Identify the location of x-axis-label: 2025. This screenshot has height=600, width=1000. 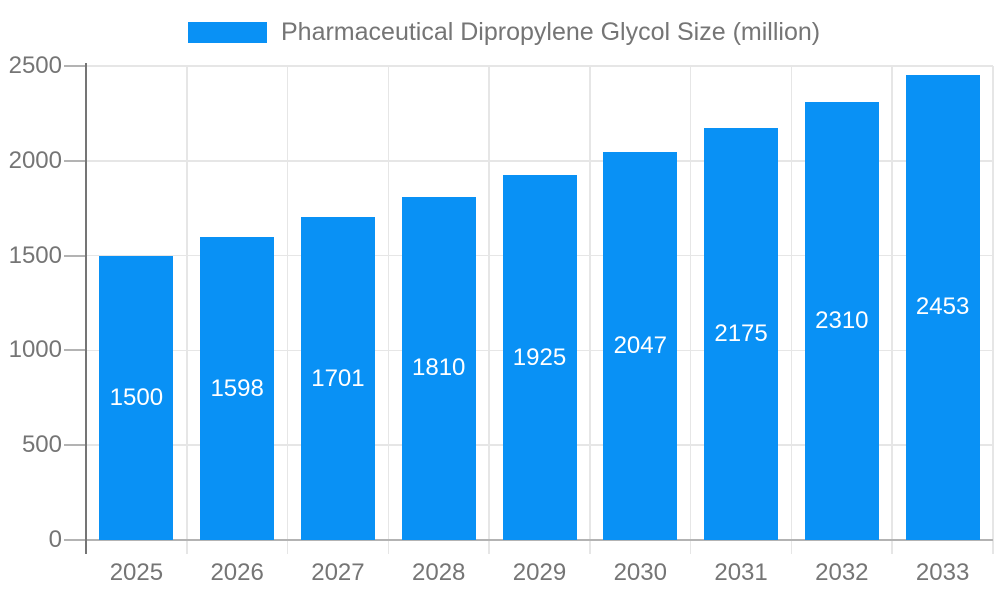
(136, 572).